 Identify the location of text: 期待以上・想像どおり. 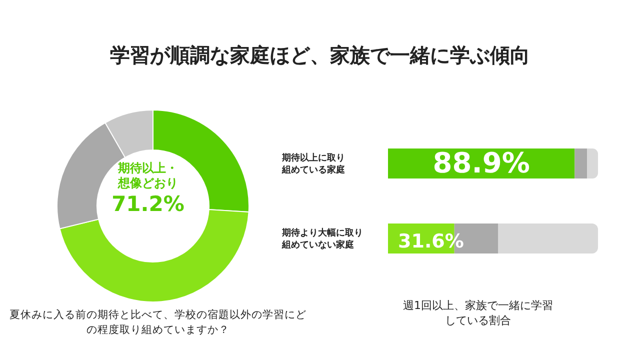
(147, 176).